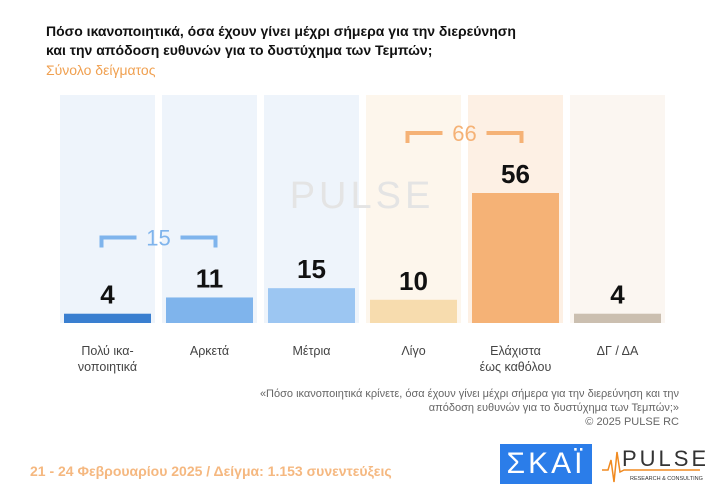 The image size is (719, 498). Describe the element at coordinates (618, 351) in the screenshot. I see `category-label: ΔΓ / ΔΑ` at that location.